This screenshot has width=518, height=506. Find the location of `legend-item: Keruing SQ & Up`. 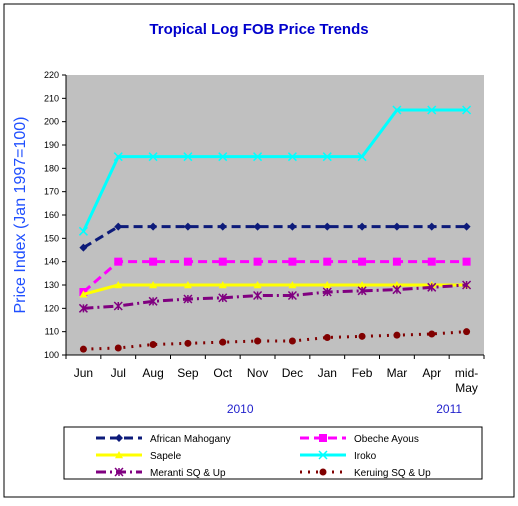

legend-item: Keruing SQ & Up is located at coordinates (365, 473).